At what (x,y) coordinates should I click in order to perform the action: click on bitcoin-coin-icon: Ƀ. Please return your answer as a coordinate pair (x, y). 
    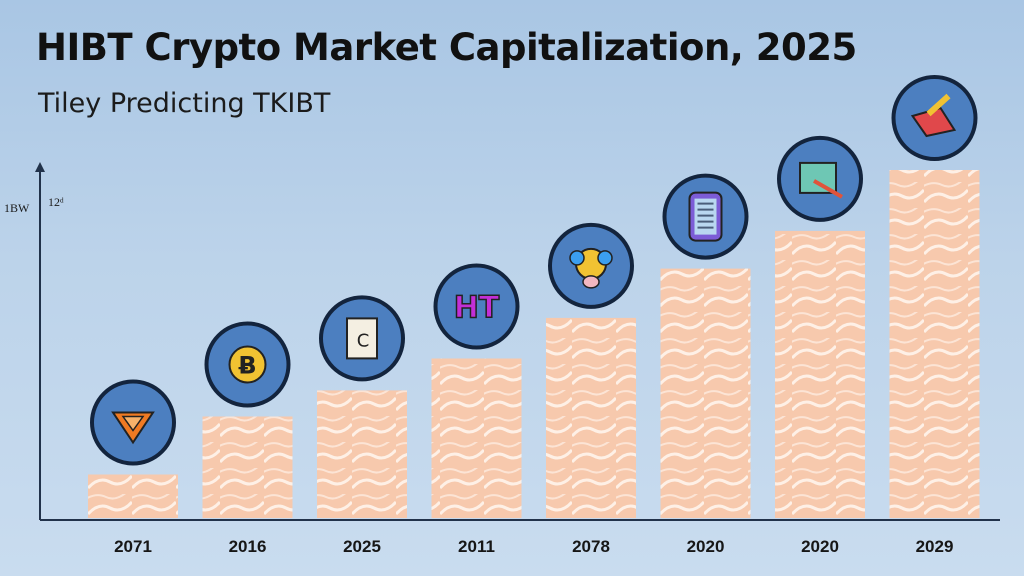
    Looking at the image, I should click on (247, 364).